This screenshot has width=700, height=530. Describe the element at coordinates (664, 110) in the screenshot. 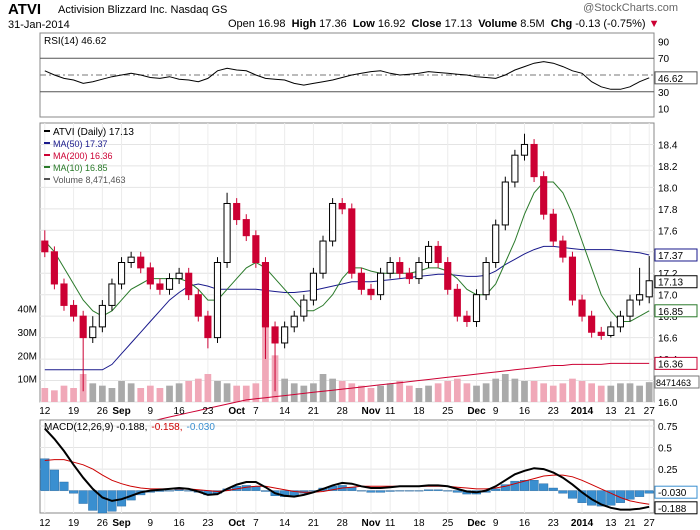

I see `rsi-tick-label: 10` at that location.